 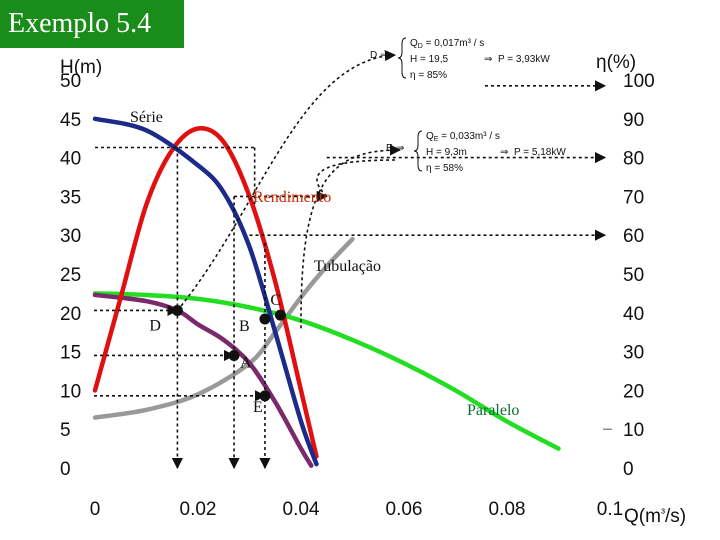 I want to click on serie-label: Série, so click(x=146, y=117).